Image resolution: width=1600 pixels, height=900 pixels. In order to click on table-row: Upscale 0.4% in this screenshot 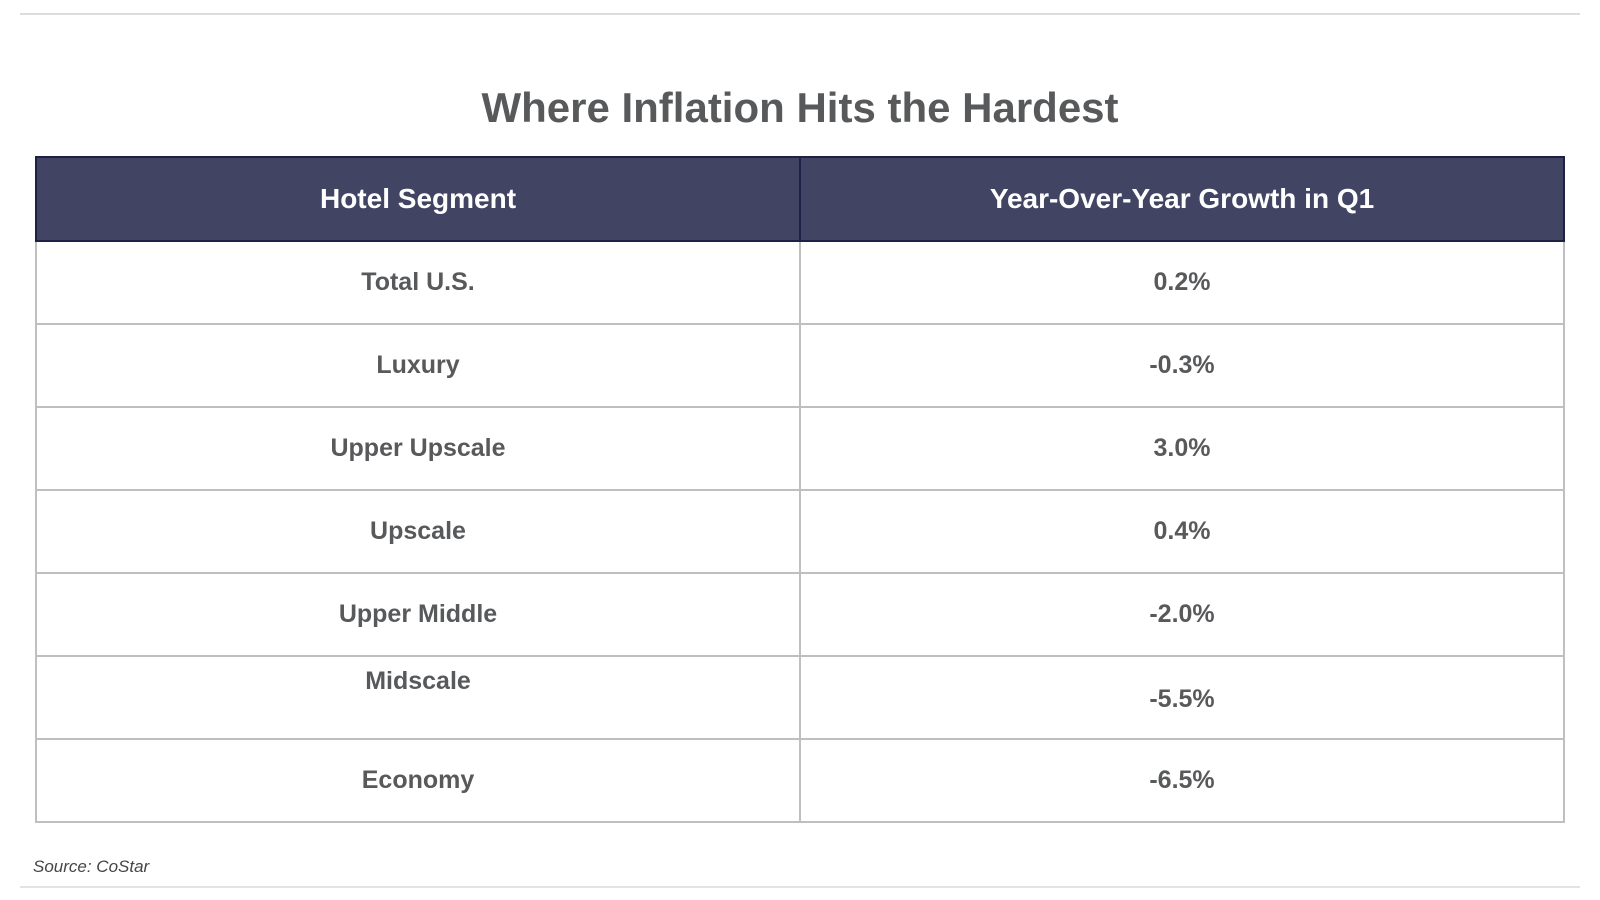, I will do `click(800, 531)`.